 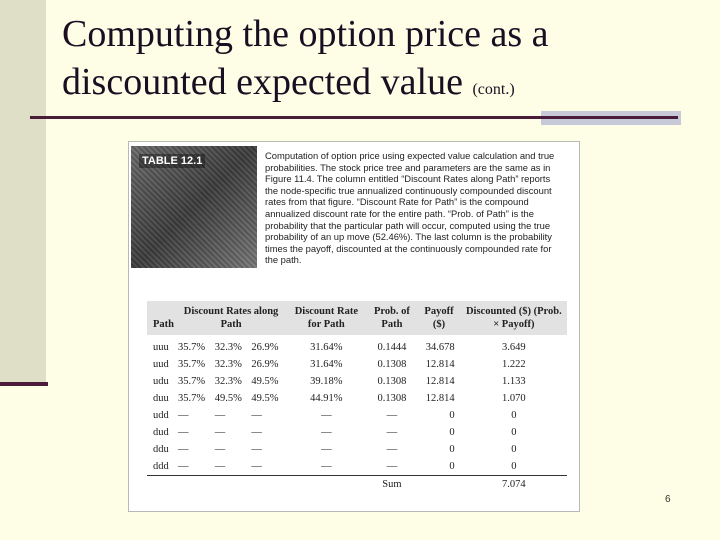 I want to click on table-cell-prob: 0.1444, so click(x=392, y=347).